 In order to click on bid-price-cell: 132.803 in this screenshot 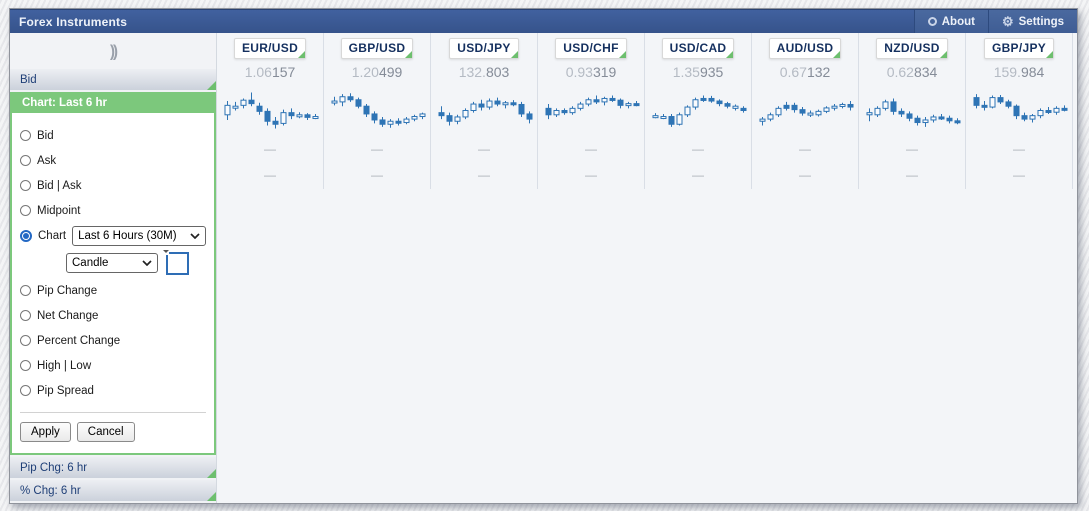, I will do `click(484, 73)`.